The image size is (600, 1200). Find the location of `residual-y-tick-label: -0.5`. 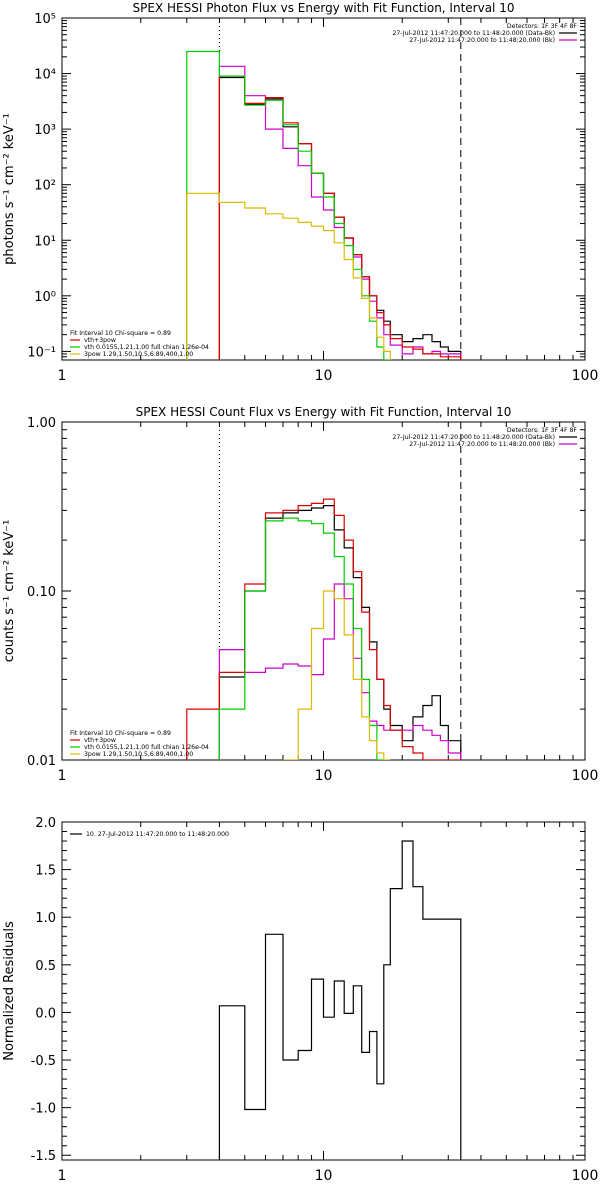

residual-y-tick-label: -0.5 is located at coordinates (43, 1061).